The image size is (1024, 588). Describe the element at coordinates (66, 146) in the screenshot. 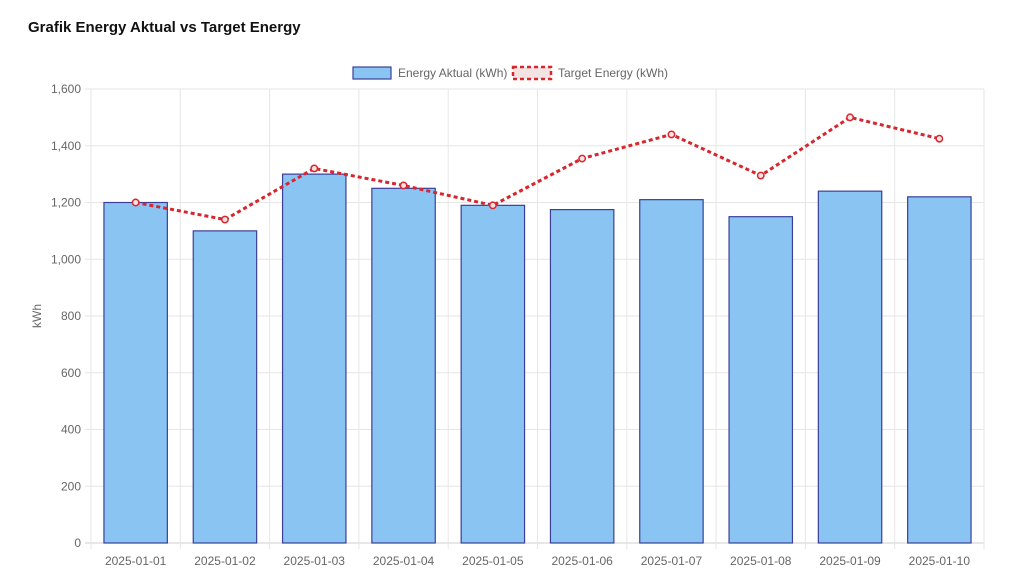

I see `y-tick-label: 1,400` at that location.